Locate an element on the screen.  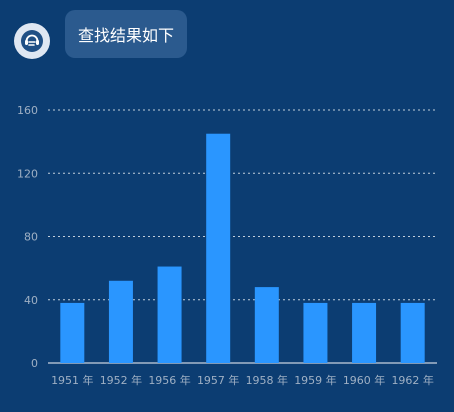
y-tick-label: 160 is located at coordinates (27, 110).